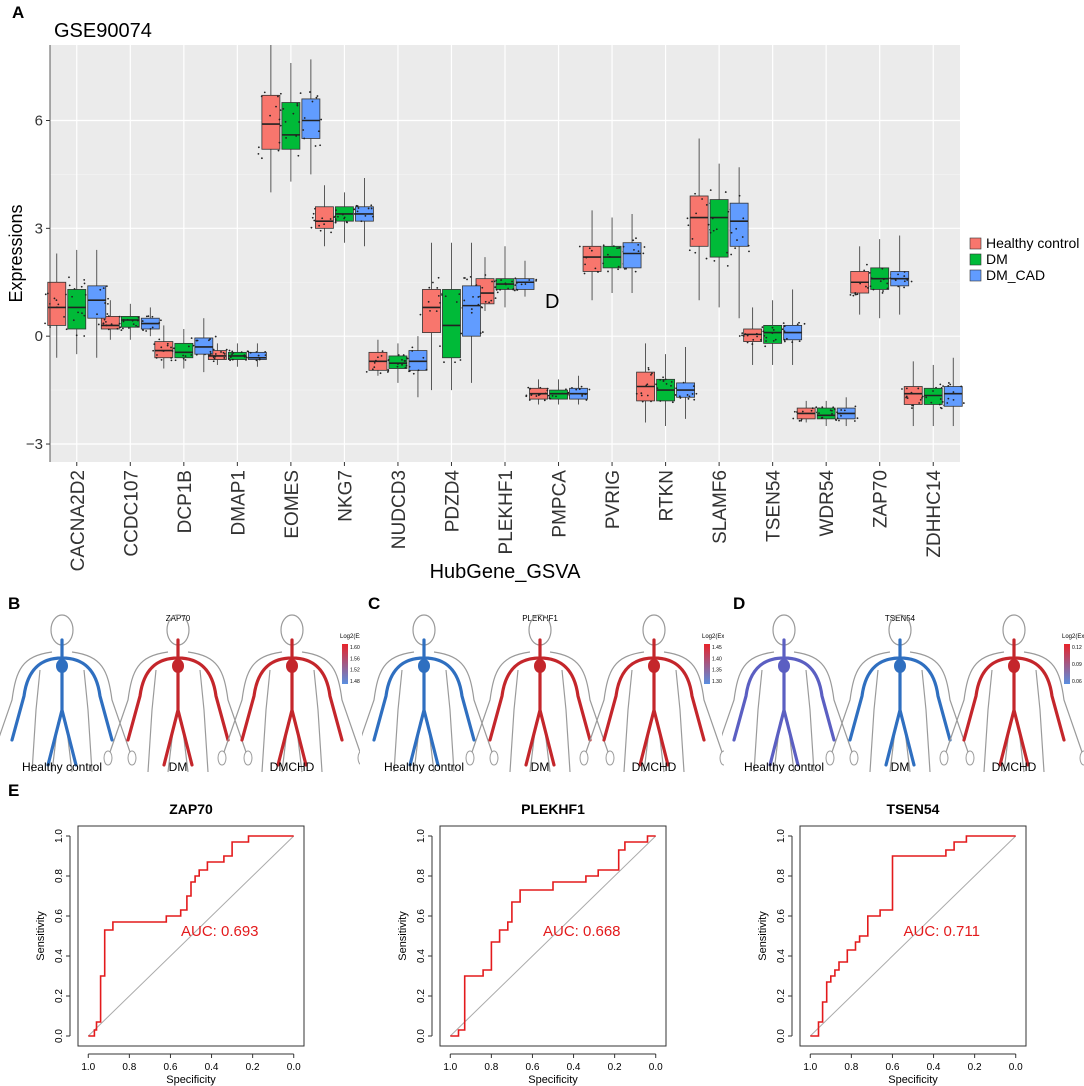 The height and width of the screenshot is (1086, 1084). What do you see at coordinates (1014, 702) in the screenshot?
I see `vessel-network` at bounding box center [1014, 702].